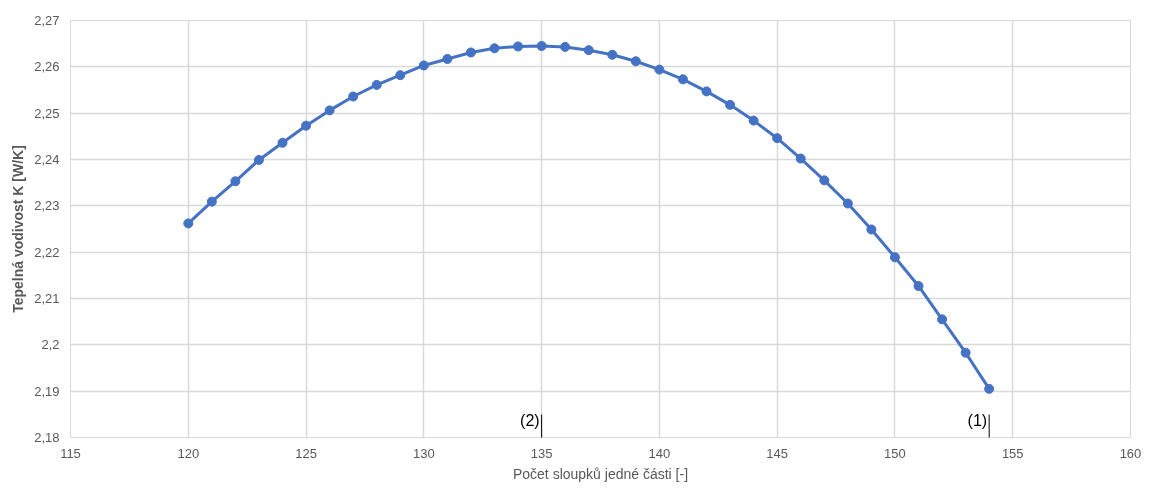 The image size is (1158, 492). I want to click on x-tick-label: 155, so click(1012, 453).